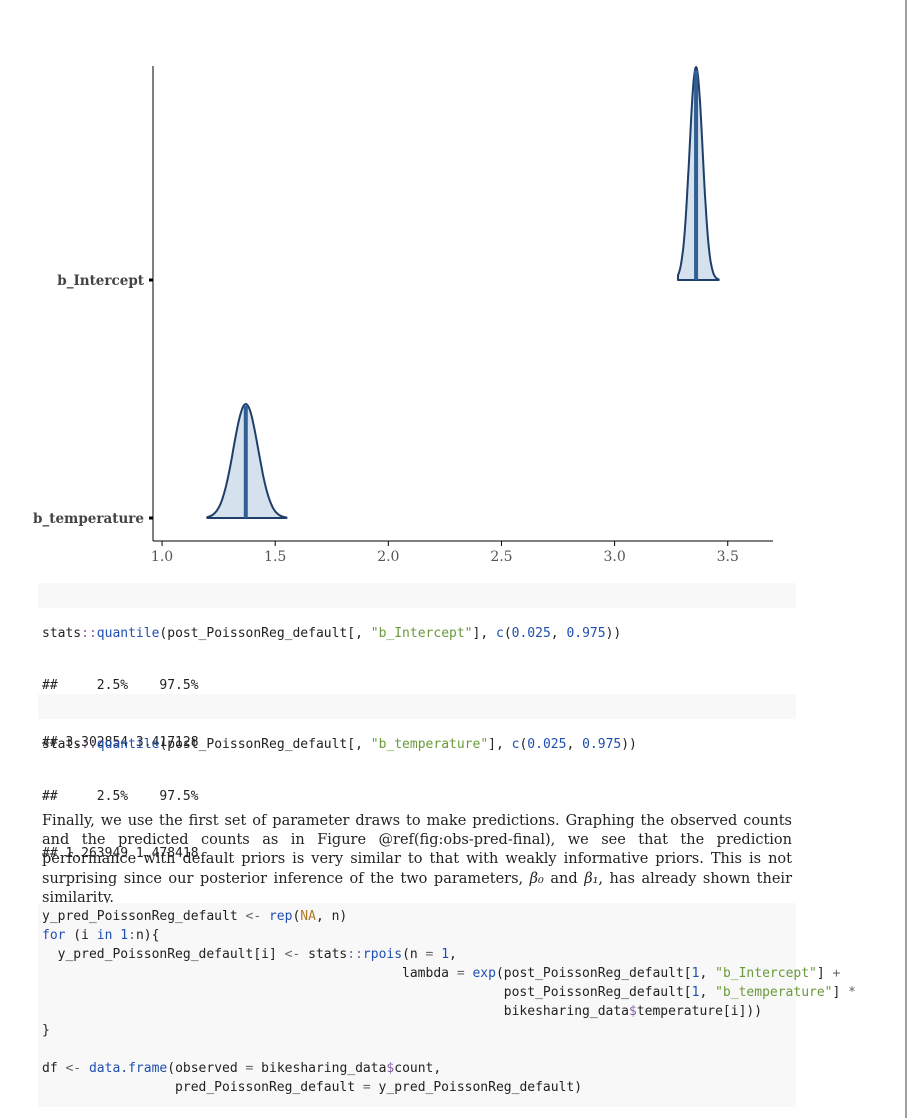 The width and height of the screenshot is (908, 1118). Describe the element at coordinates (417, 888) in the screenshot. I see `paragraph-text: , has already shown their similarity.` at that location.